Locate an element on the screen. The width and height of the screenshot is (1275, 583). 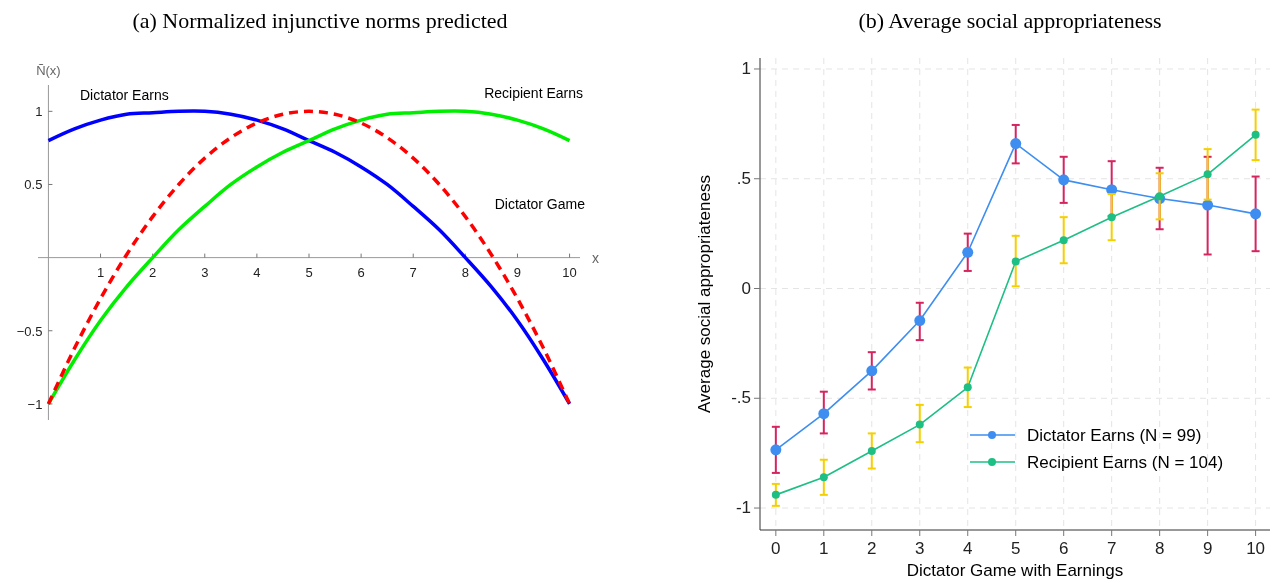
y-axis-title: Average social appropriateness is located at coordinates (704, 294).